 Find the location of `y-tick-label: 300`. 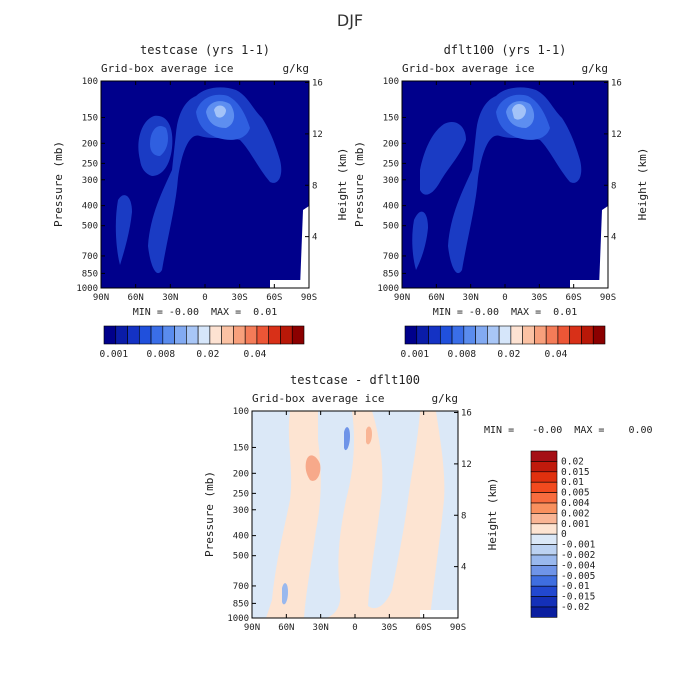

y-tick-label: 300 is located at coordinates (90, 181).